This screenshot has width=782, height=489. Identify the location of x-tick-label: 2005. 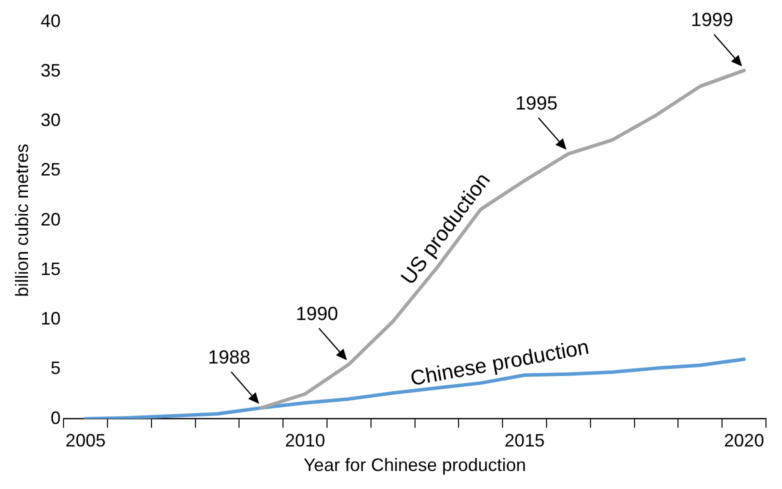
(86, 440).